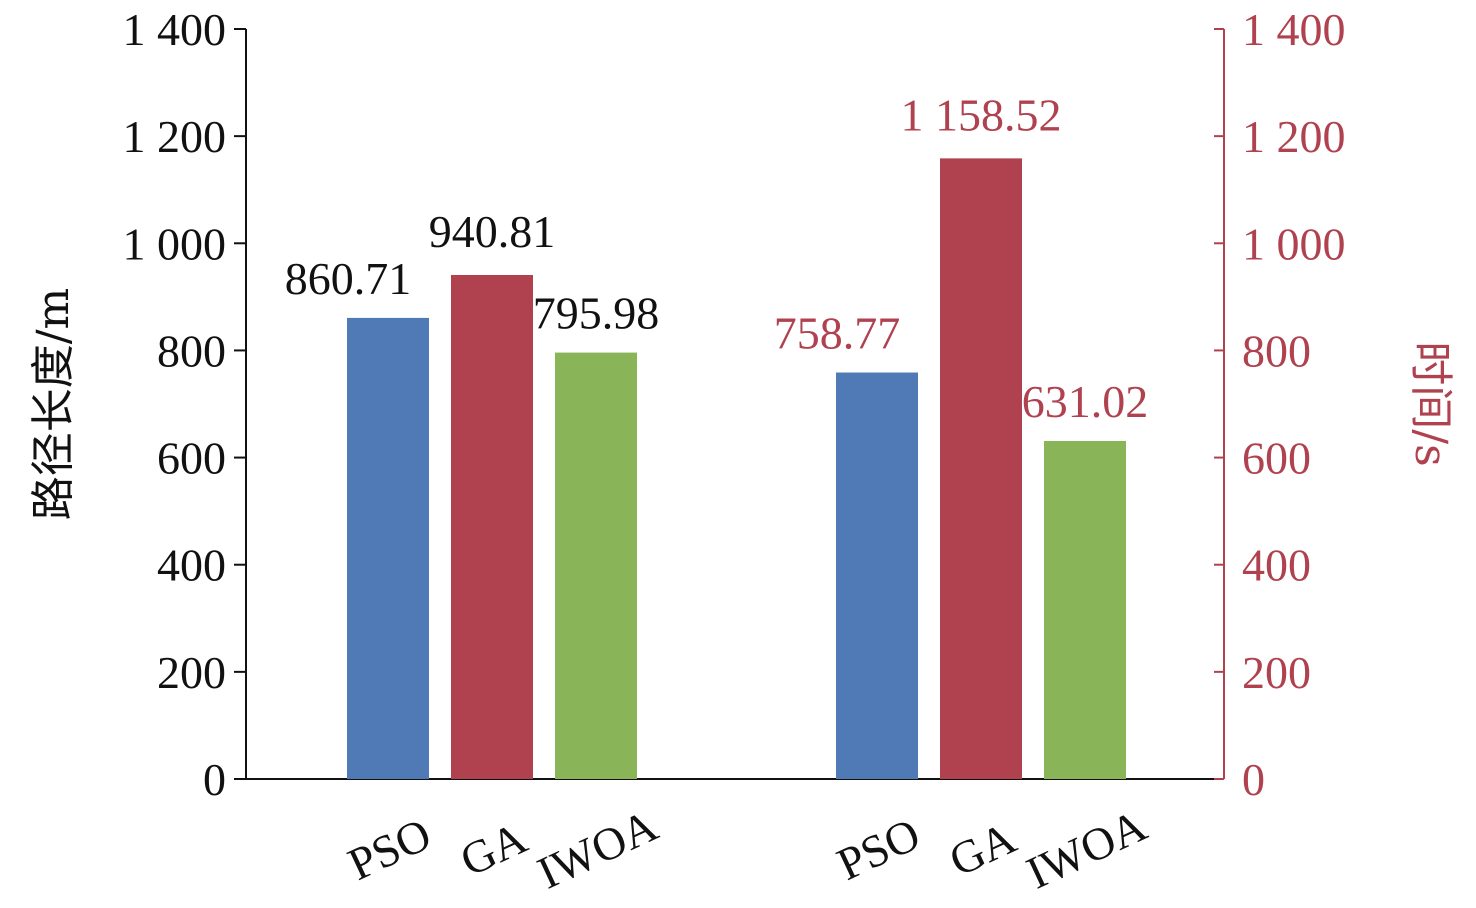  What do you see at coordinates (191, 565) in the screenshot?
I see `left-tick-label: 400` at bounding box center [191, 565].